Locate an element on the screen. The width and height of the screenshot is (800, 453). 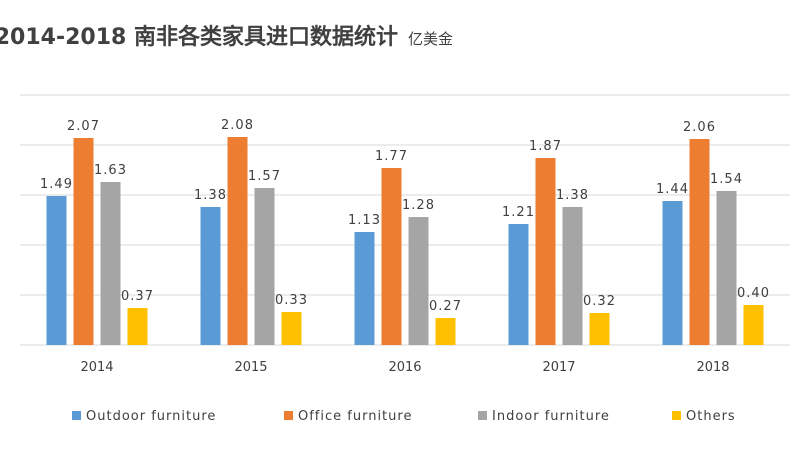
bar-others-2016 is located at coordinates (445, 331).